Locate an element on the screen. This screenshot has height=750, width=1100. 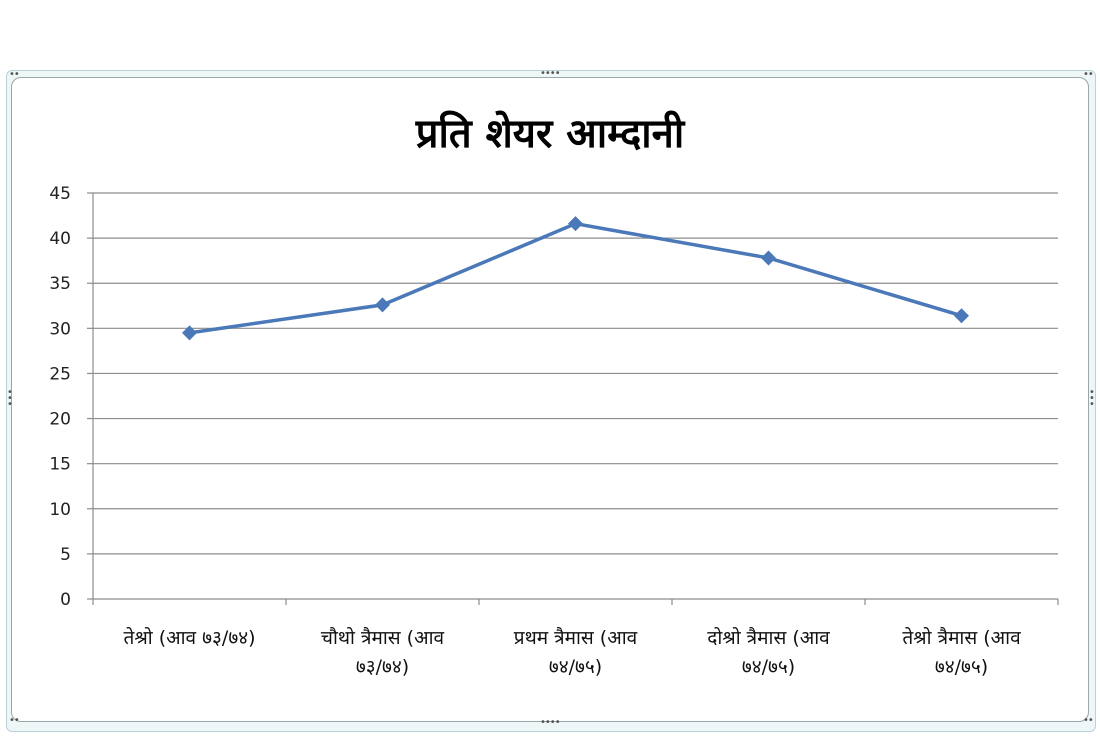
x-label-line1: प्रथम त्रैमास (आव is located at coordinates (575, 638).